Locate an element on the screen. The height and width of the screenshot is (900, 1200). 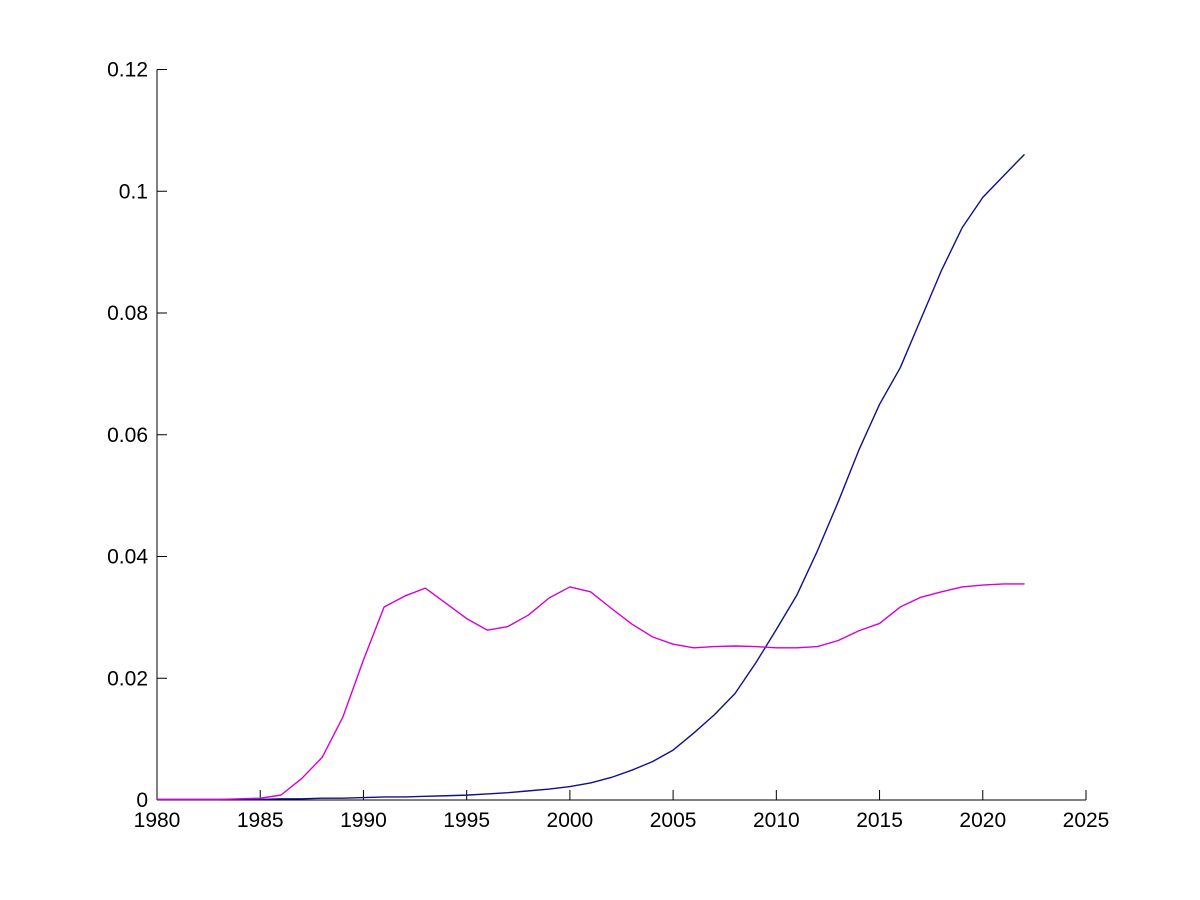
x-tick-label: 1980 is located at coordinates (157, 820).